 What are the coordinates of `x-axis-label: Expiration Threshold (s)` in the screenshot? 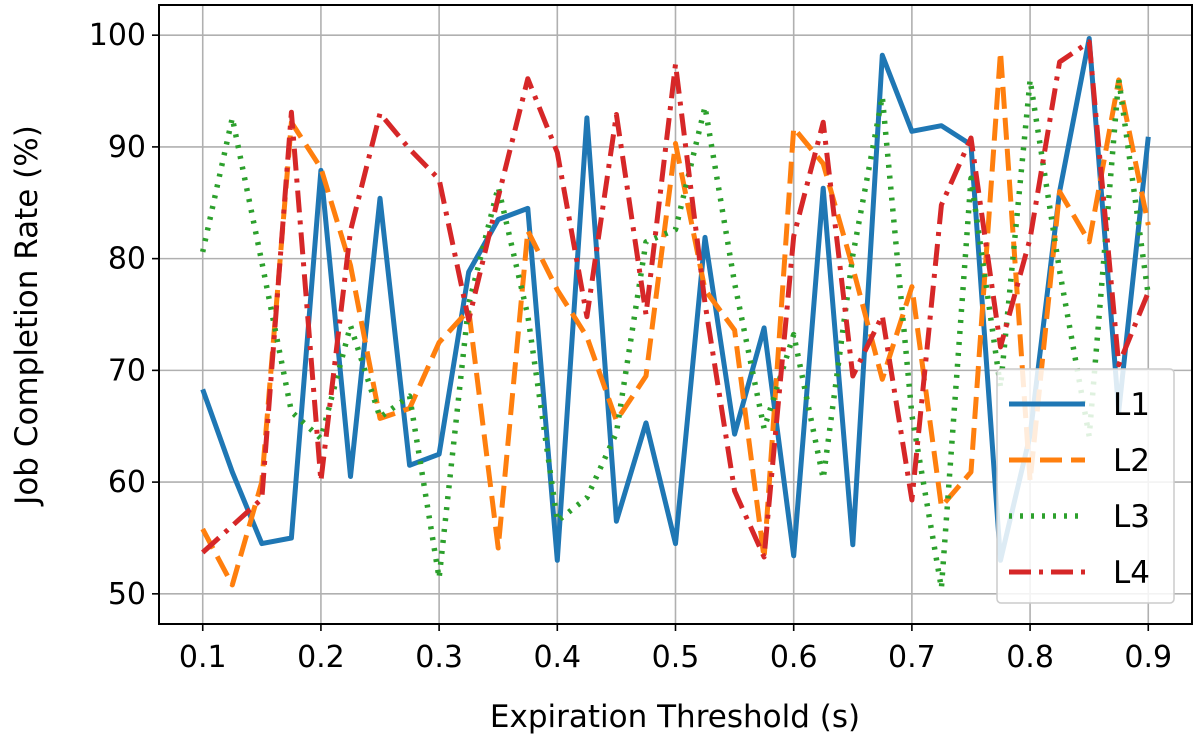 It's located at (675, 717).